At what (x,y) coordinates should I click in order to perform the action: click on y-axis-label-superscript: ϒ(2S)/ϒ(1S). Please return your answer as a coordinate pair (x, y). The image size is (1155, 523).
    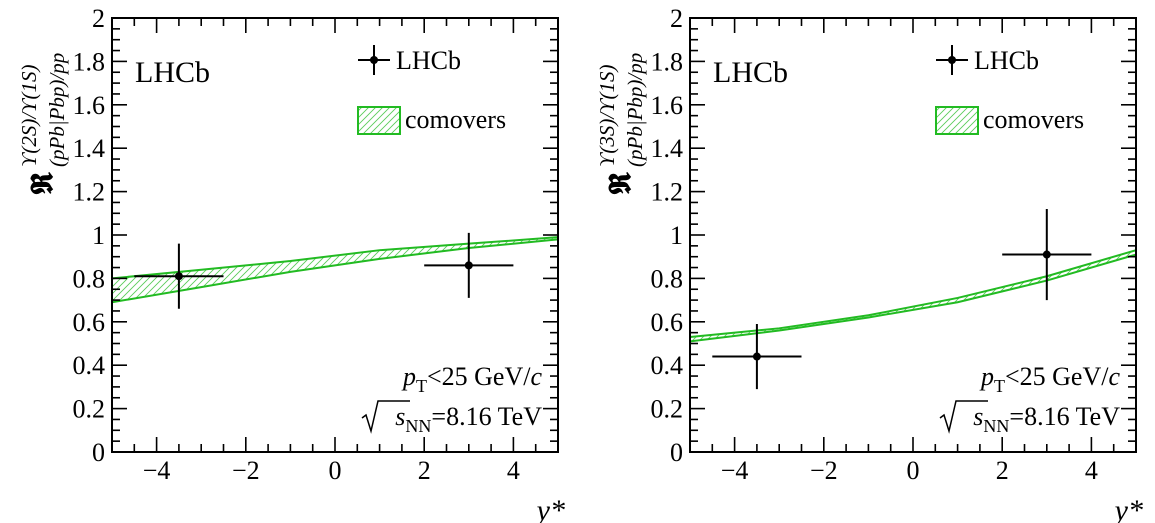
    Looking at the image, I should click on (29, 115).